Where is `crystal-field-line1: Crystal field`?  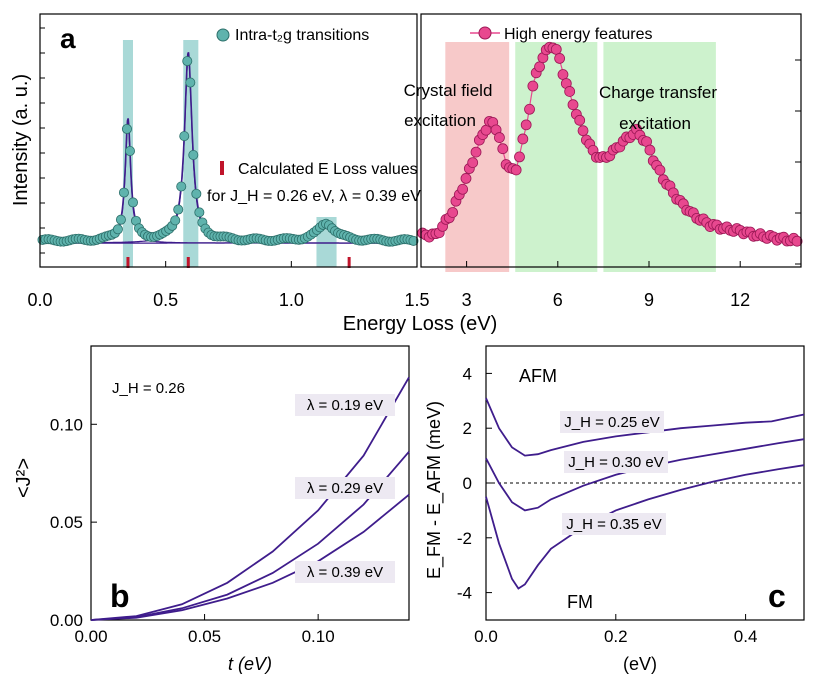
crystal-field-line1: Crystal field is located at coordinates (448, 90).